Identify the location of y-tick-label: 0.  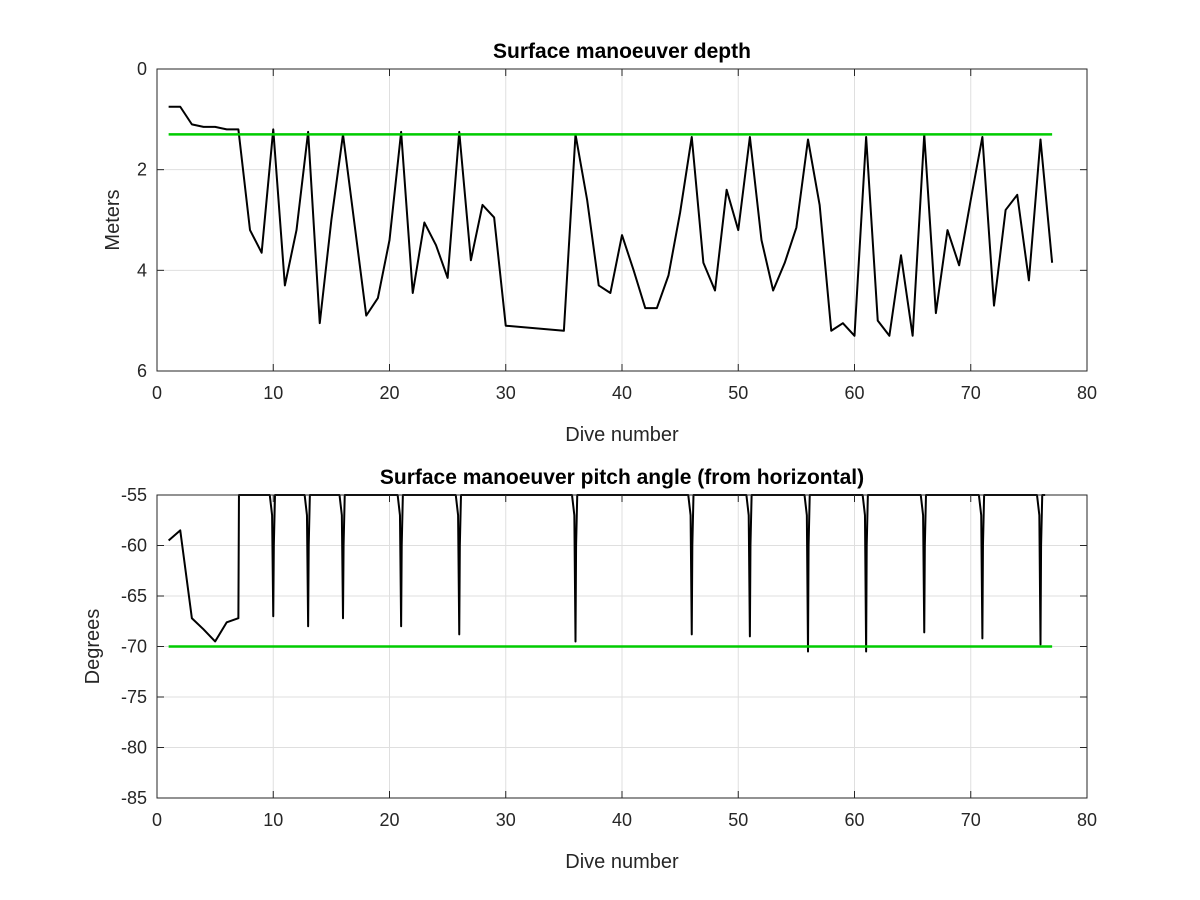
(142, 69).